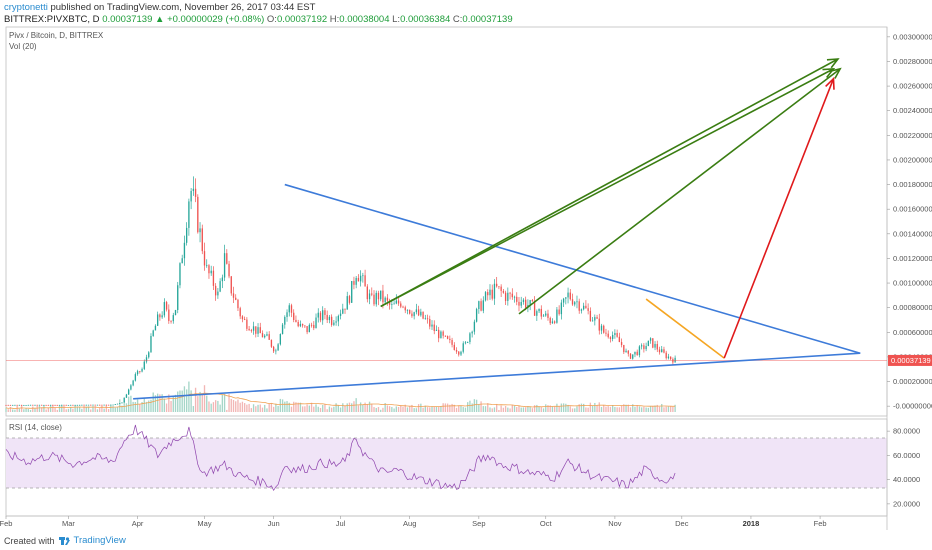 The width and height of the screenshot is (932, 550). Describe the element at coordinates (413, 522) in the screenshot. I see `time-axis: Feb Mar Apr May Jun Jul Aug Sep Oct Nov Dec 2018 Feb` at that location.